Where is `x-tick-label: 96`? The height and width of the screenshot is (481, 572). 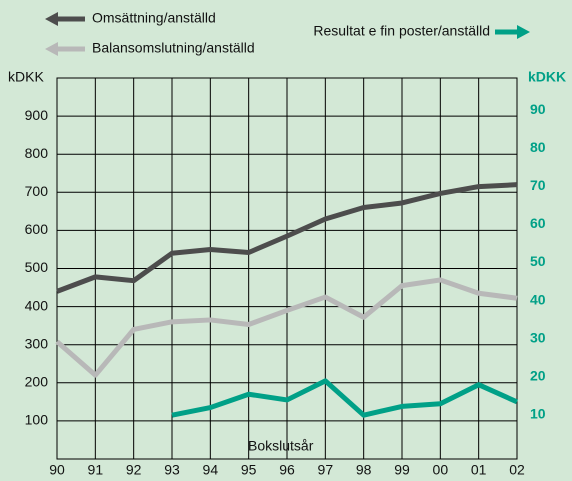 x-tick-label: 96 is located at coordinates (287, 470).